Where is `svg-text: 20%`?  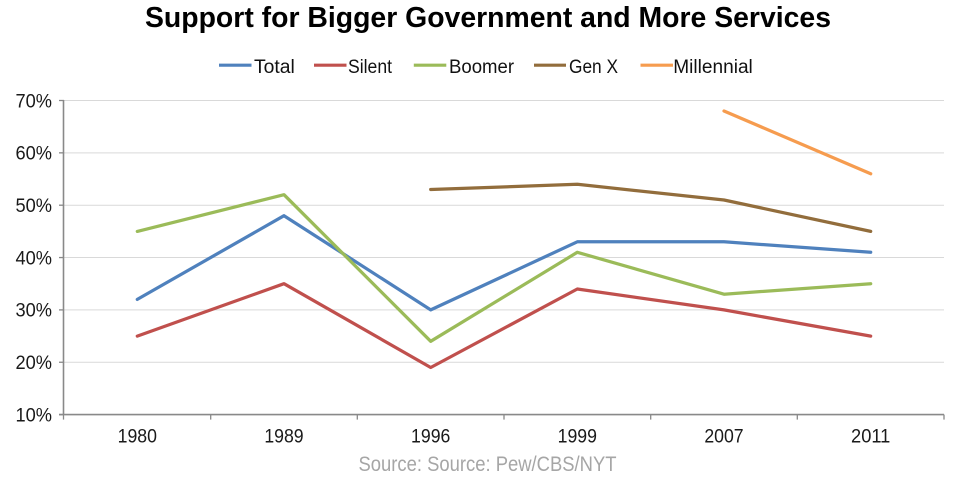 svg-text: 20% is located at coordinates (34, 363).